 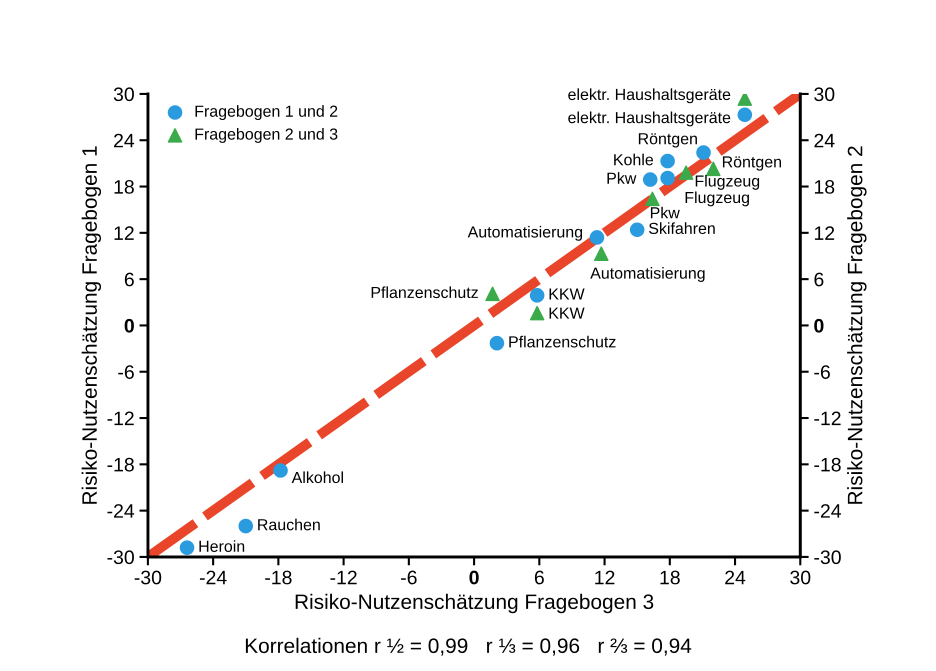 What do you see at coordinates (819, 279) in the screenshot?
I see `y2-tick-label: 6` at bounding box center [819, 279].